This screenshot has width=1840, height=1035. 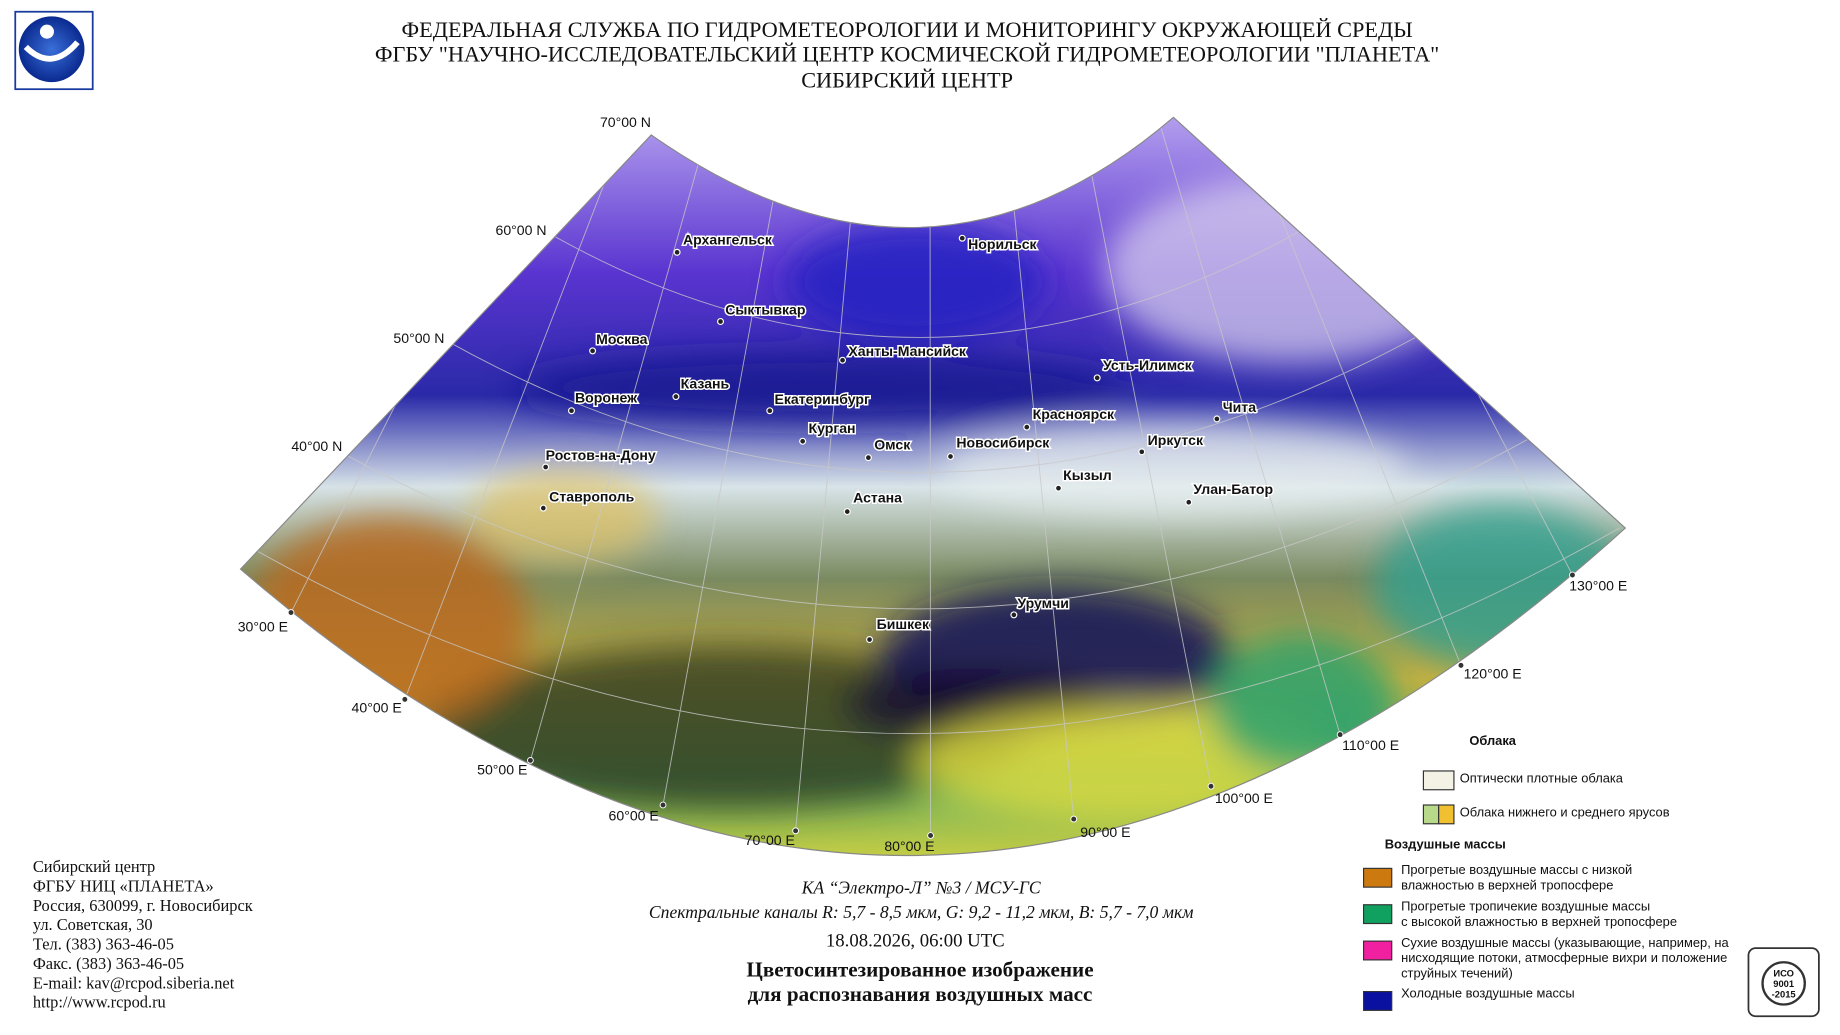 What do you see at coordinates (921, 888) in the screenshot?
I see `satellite-info: КА “Электро-Л” №3 / МСУ-ГС` at bounding box center [921, 888].